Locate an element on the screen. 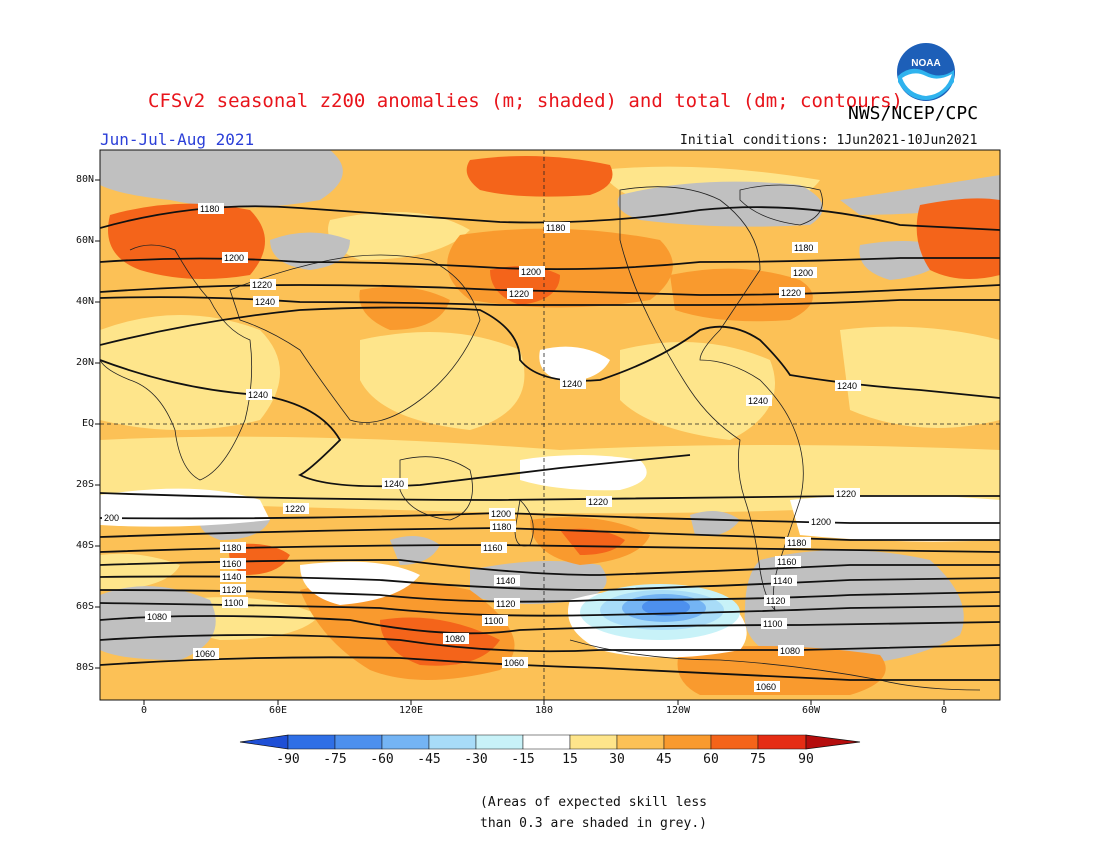 This screenshot has height=850, width=1100. lon-label: 120E is located at coordinates (411, 710).